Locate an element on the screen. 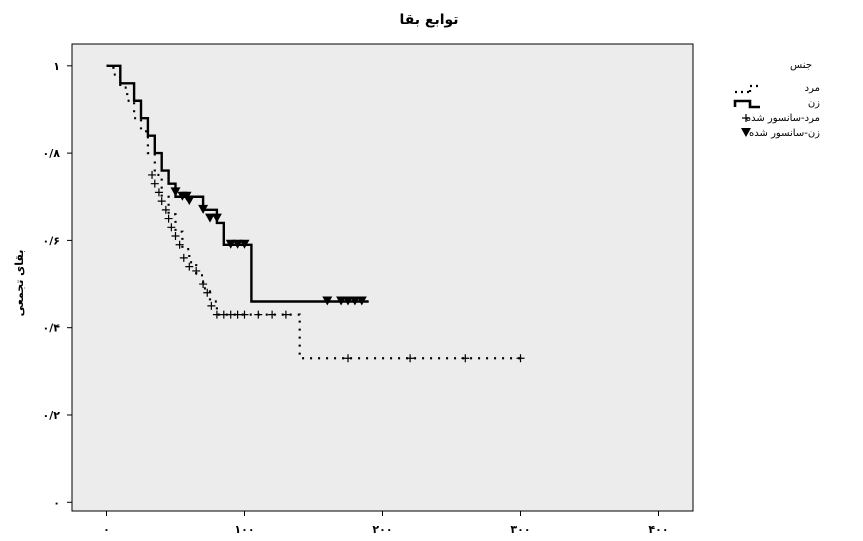 The width and height of the screenshot is (863, 541). x-tick-label: ۴۰۰ is located at coordinates (658, 529).